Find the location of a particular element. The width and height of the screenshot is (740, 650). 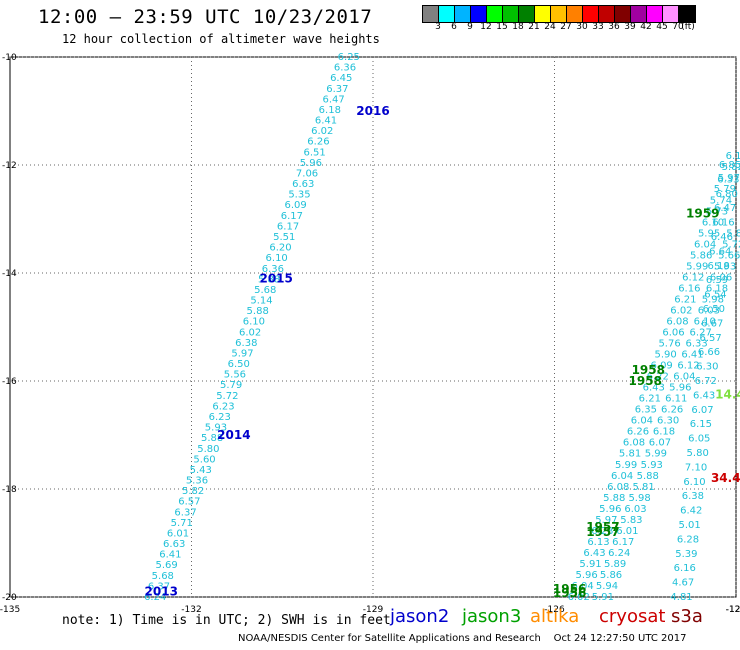

time-label: 2016 is located at coordinates (372, 111).